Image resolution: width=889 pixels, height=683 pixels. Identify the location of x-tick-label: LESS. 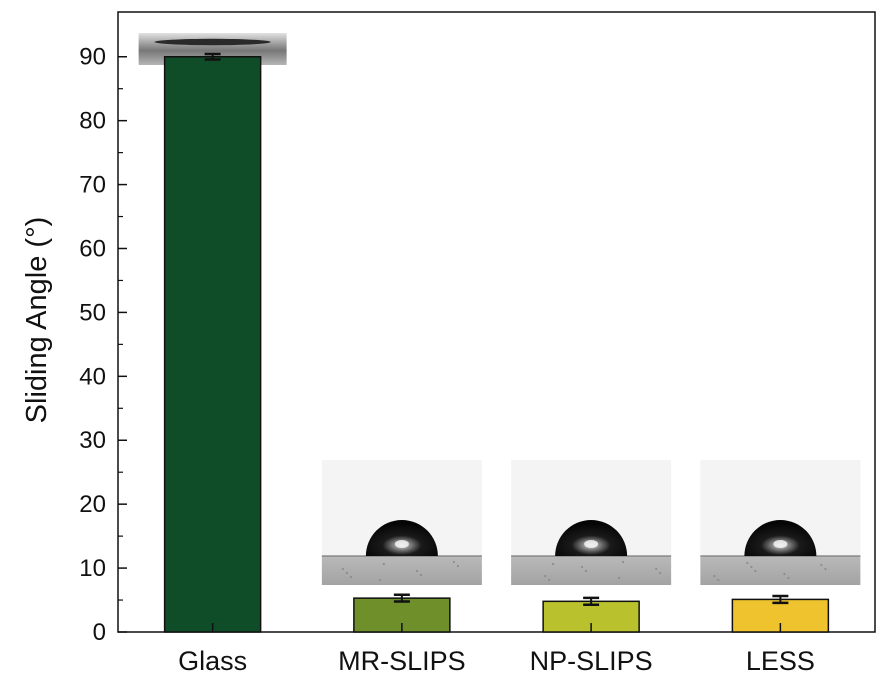
(780, 661).